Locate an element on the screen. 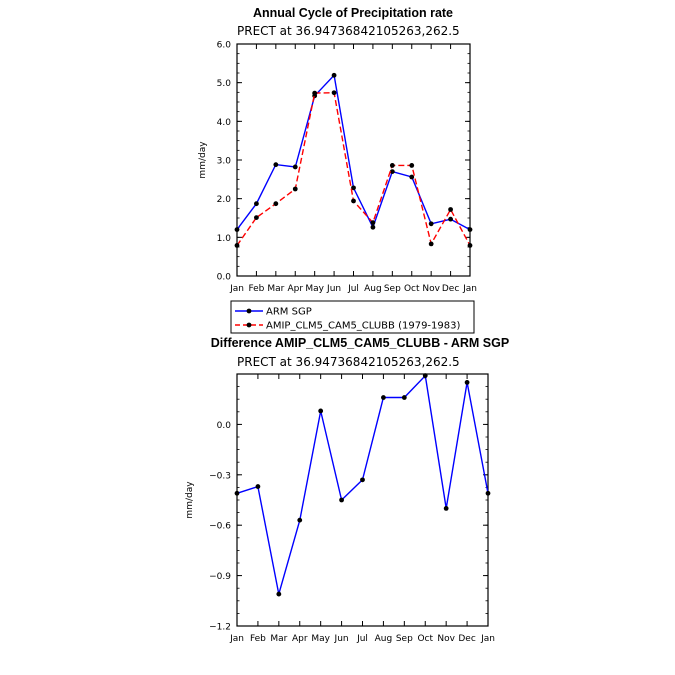  panel1-x-tick-label: Sep is located at coordinates (392, 289).